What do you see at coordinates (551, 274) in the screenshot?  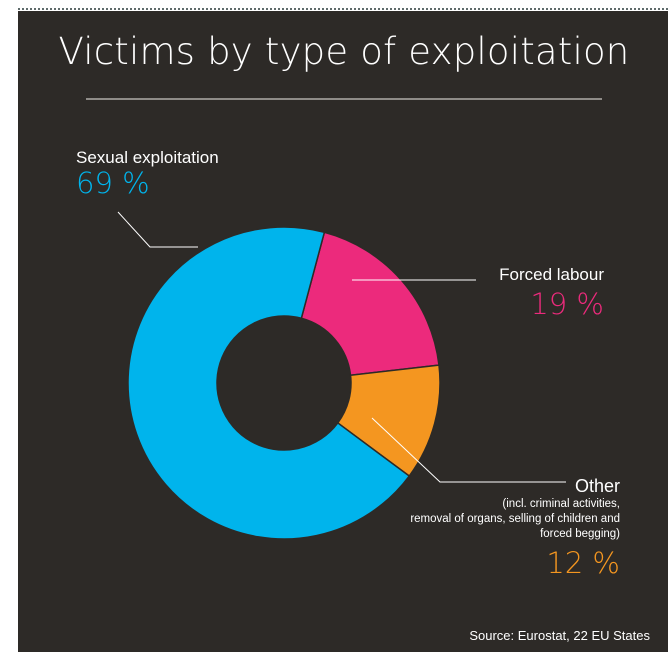 I see `slice-name-forced-labour: Forced labour` at bounding box center [551, 274].